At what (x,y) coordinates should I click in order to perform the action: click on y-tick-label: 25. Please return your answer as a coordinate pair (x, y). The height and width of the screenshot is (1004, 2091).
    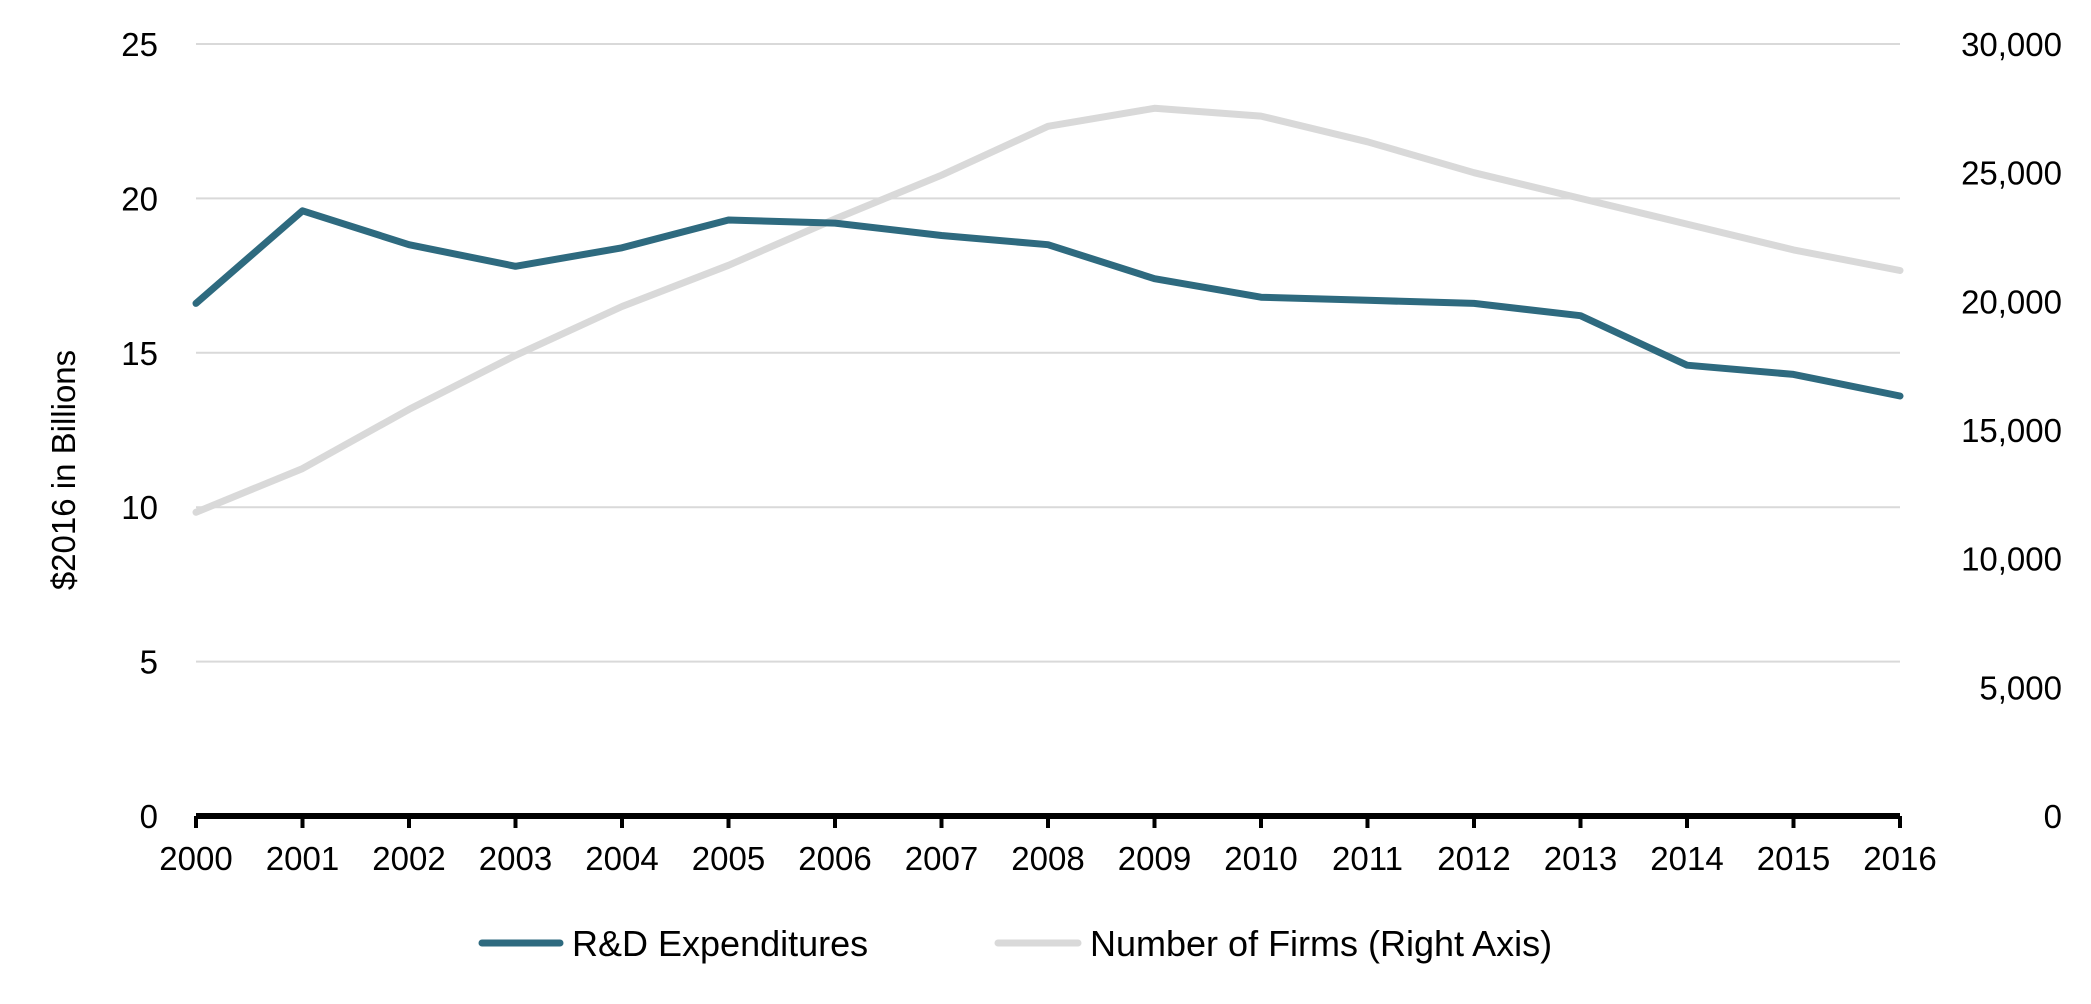
    Looking at the image, I should click on (139, 44).